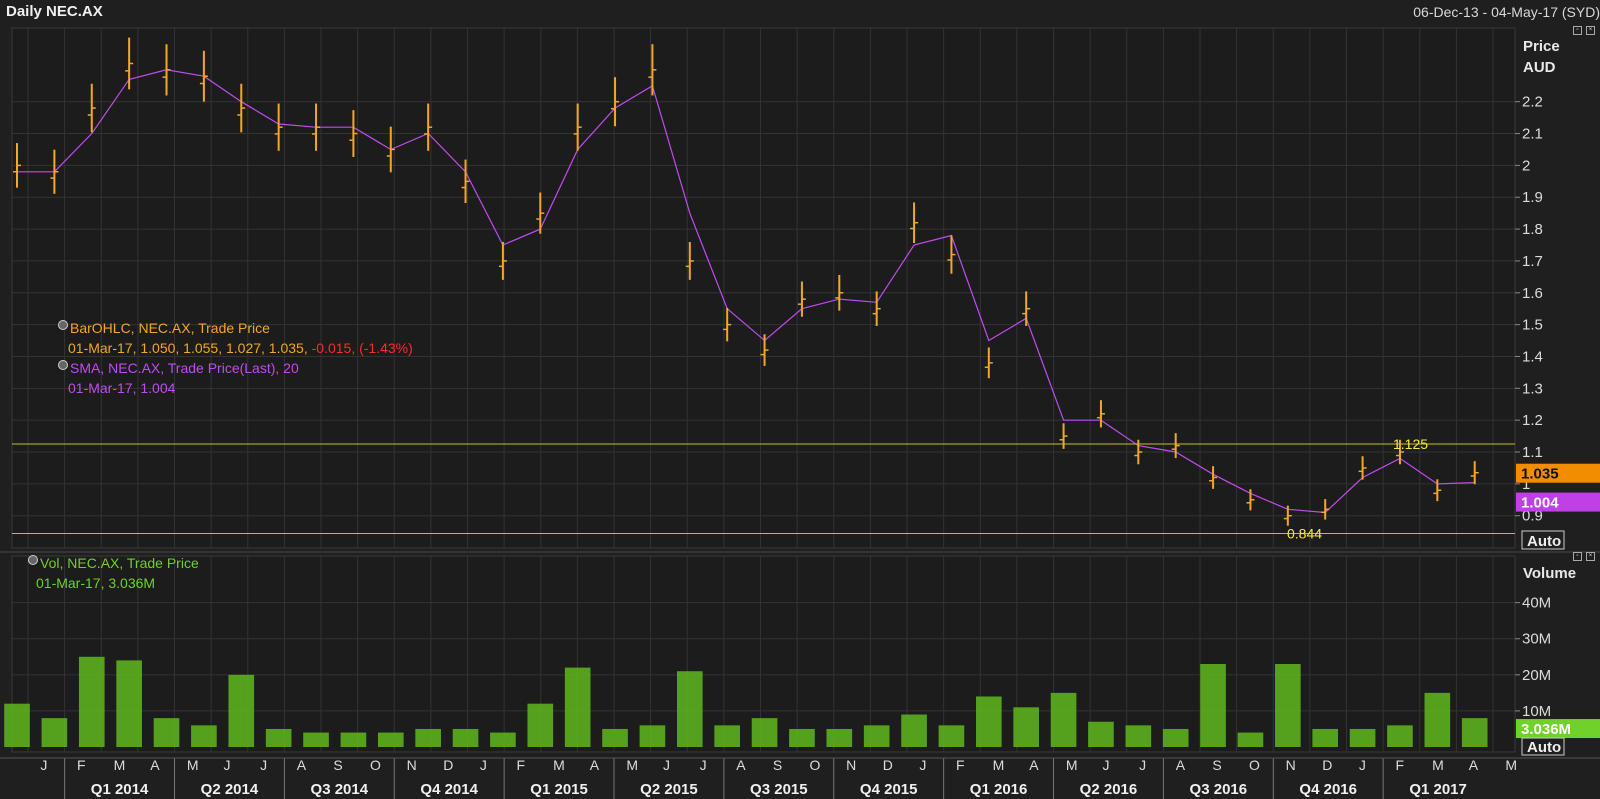 The width and height of the screenshot is (1600, 799). I want to click on volume-tick-label: 10M, so click(1536, 711).